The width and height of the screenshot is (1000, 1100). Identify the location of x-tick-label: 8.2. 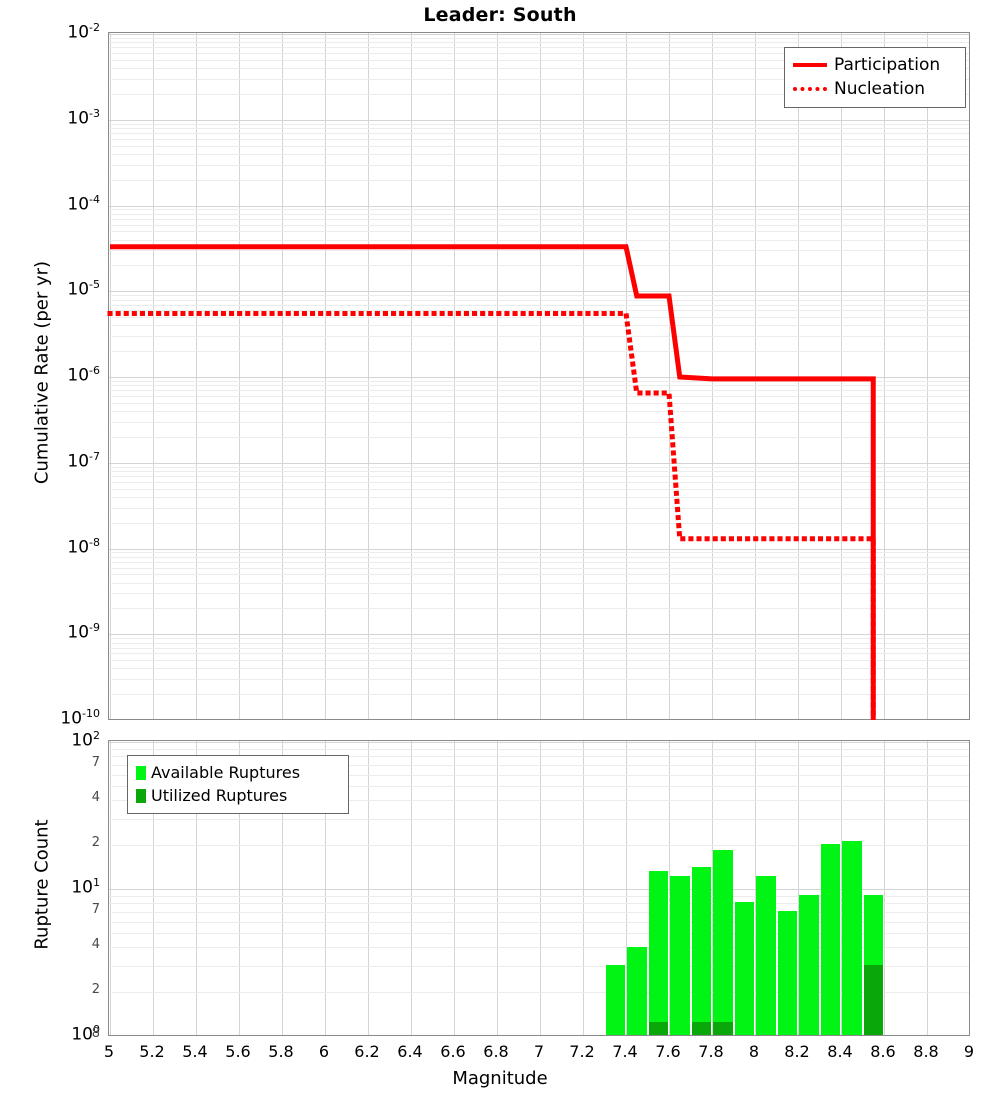
(797, 1051).